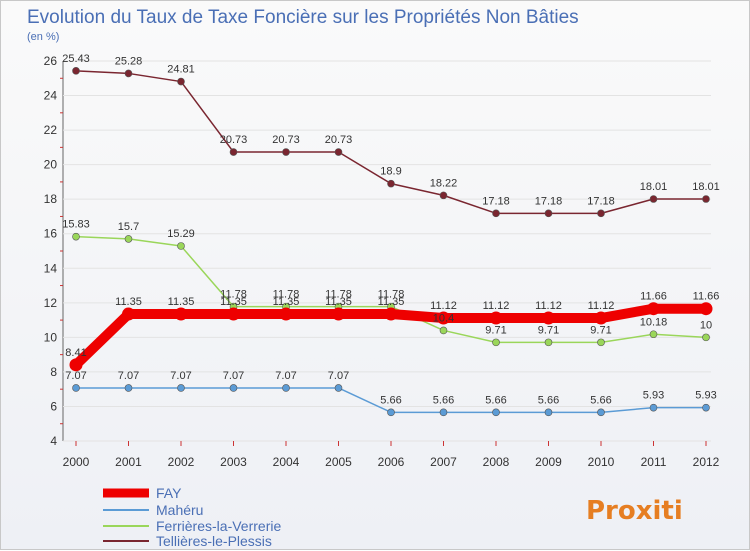  I want to click on y-tick-label: 12, so click(51, 303).